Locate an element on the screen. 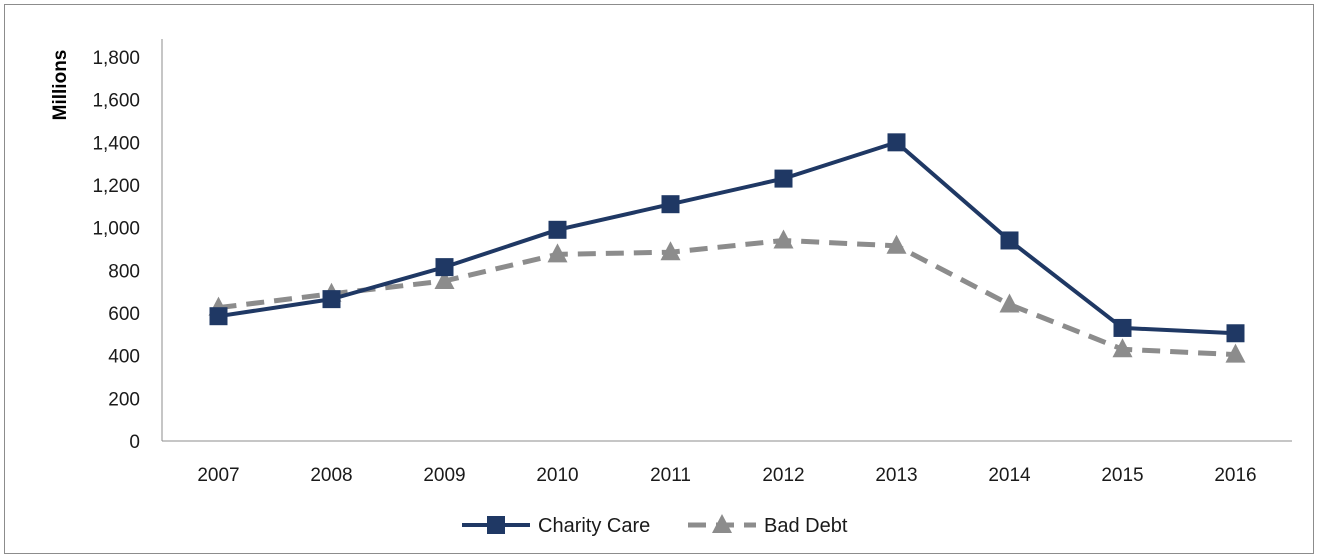 Image resolution: width=1318 pixels, height=559 pixels. y-tick-label: 1,000 is located at coordinates (116, 229).